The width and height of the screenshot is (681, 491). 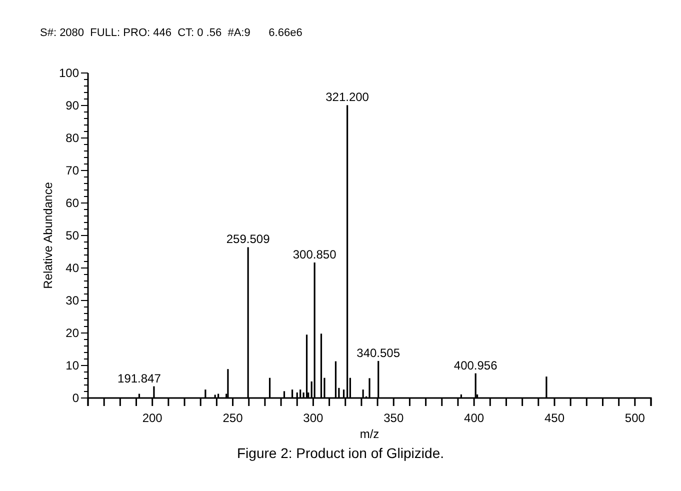 I want to click on annotation: 259.509, so click(x=248, y=239).